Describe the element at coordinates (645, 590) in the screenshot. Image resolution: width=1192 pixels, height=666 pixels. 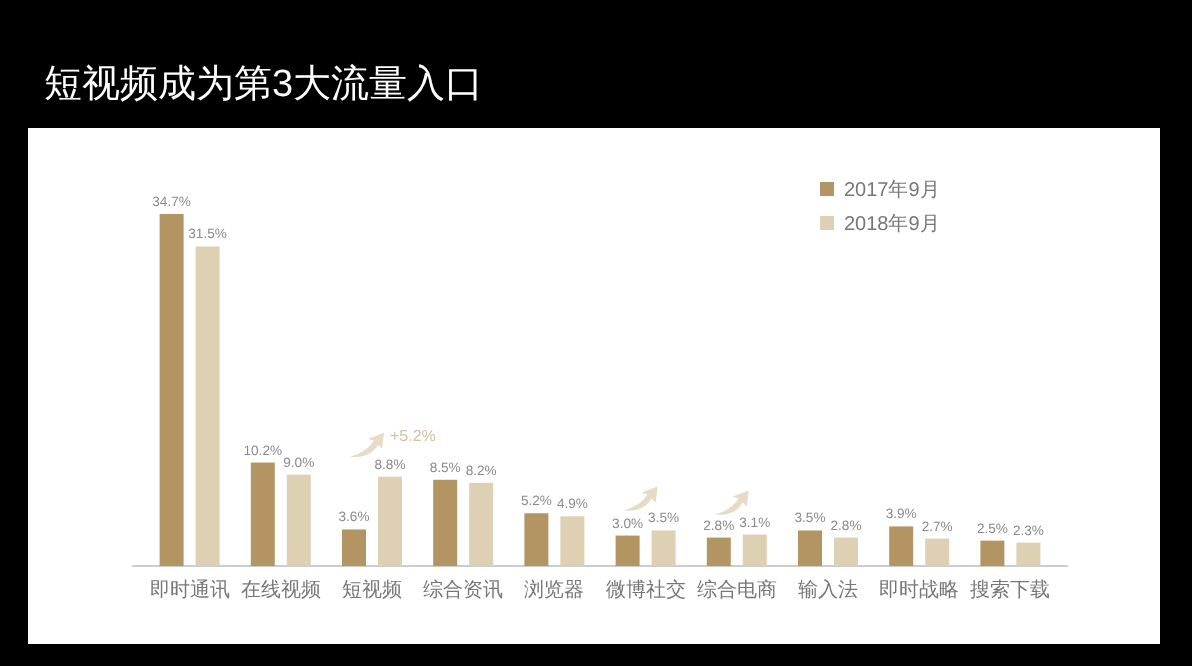
I see `x-tick-label: 微博社交` at that location.